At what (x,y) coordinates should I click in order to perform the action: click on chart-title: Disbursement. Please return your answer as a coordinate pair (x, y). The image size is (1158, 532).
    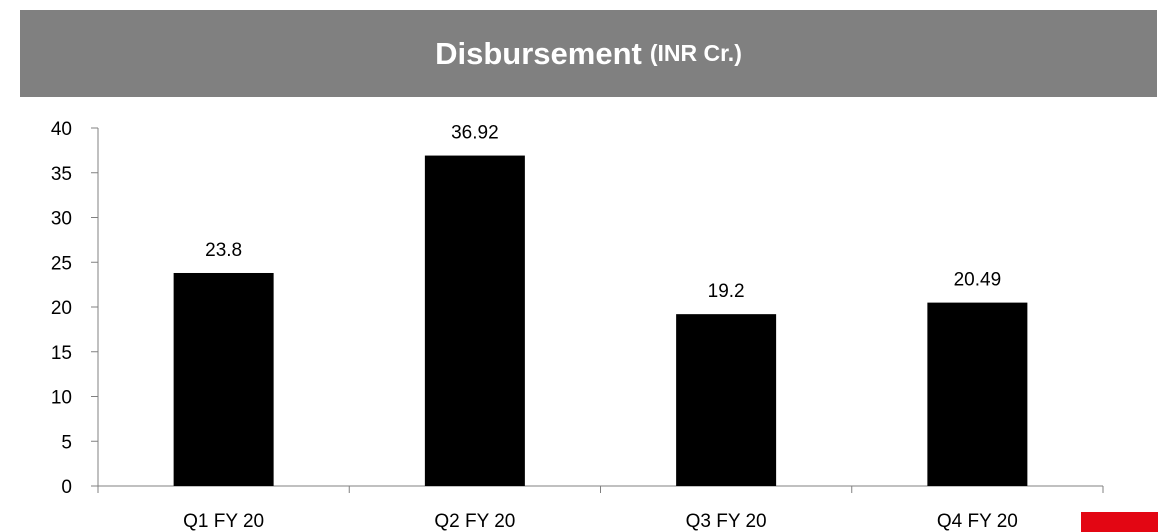
    Looking at the image, I should click on (538, 53).